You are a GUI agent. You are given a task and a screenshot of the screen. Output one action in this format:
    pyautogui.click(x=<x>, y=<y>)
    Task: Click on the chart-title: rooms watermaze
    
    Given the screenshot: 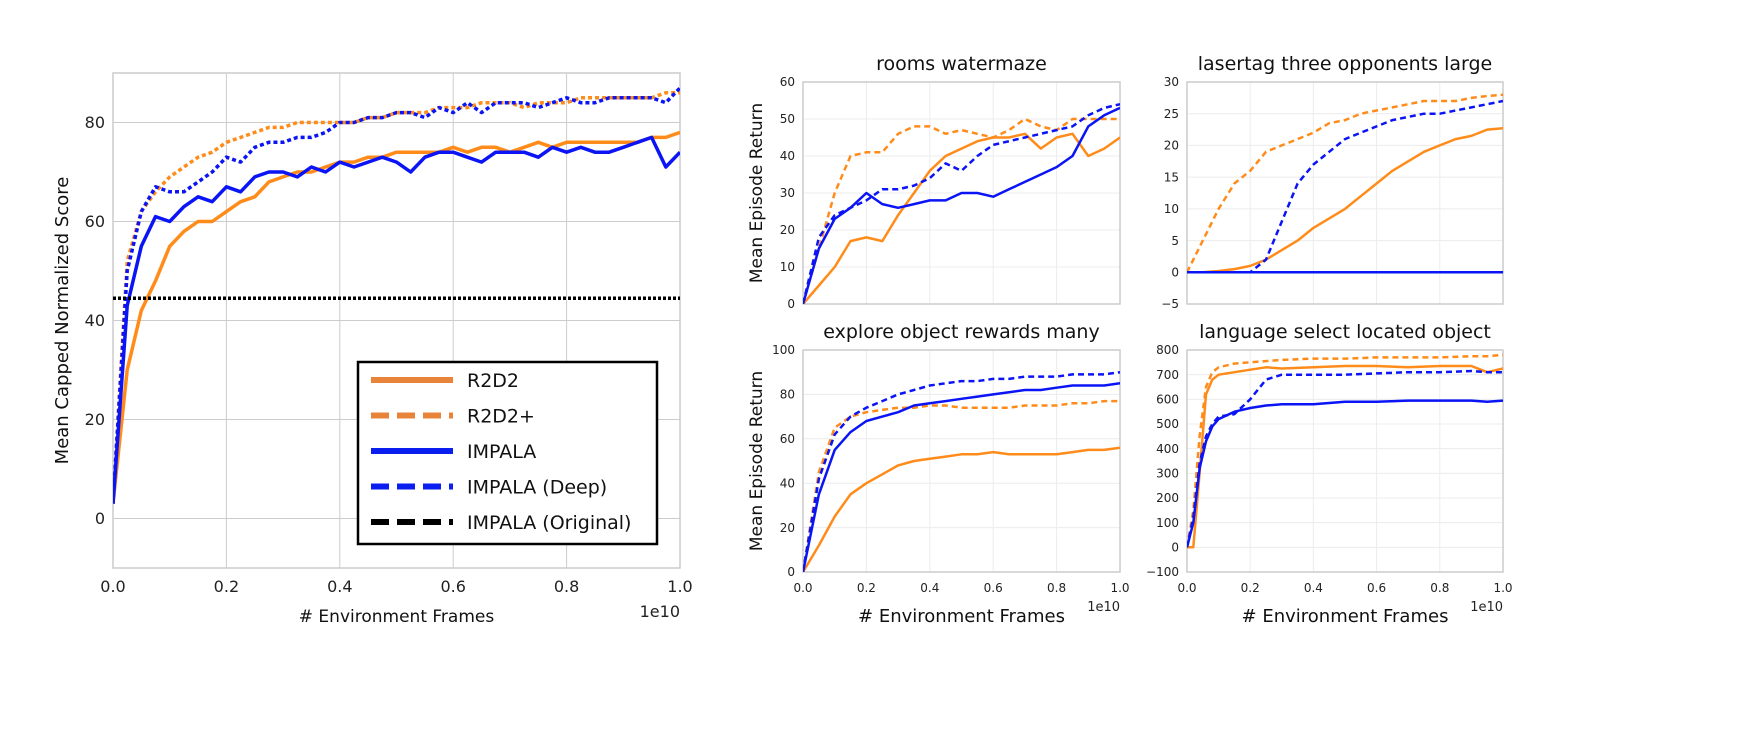 What is the action you would take?
    pyautogui.click(x=961, y=64)
    